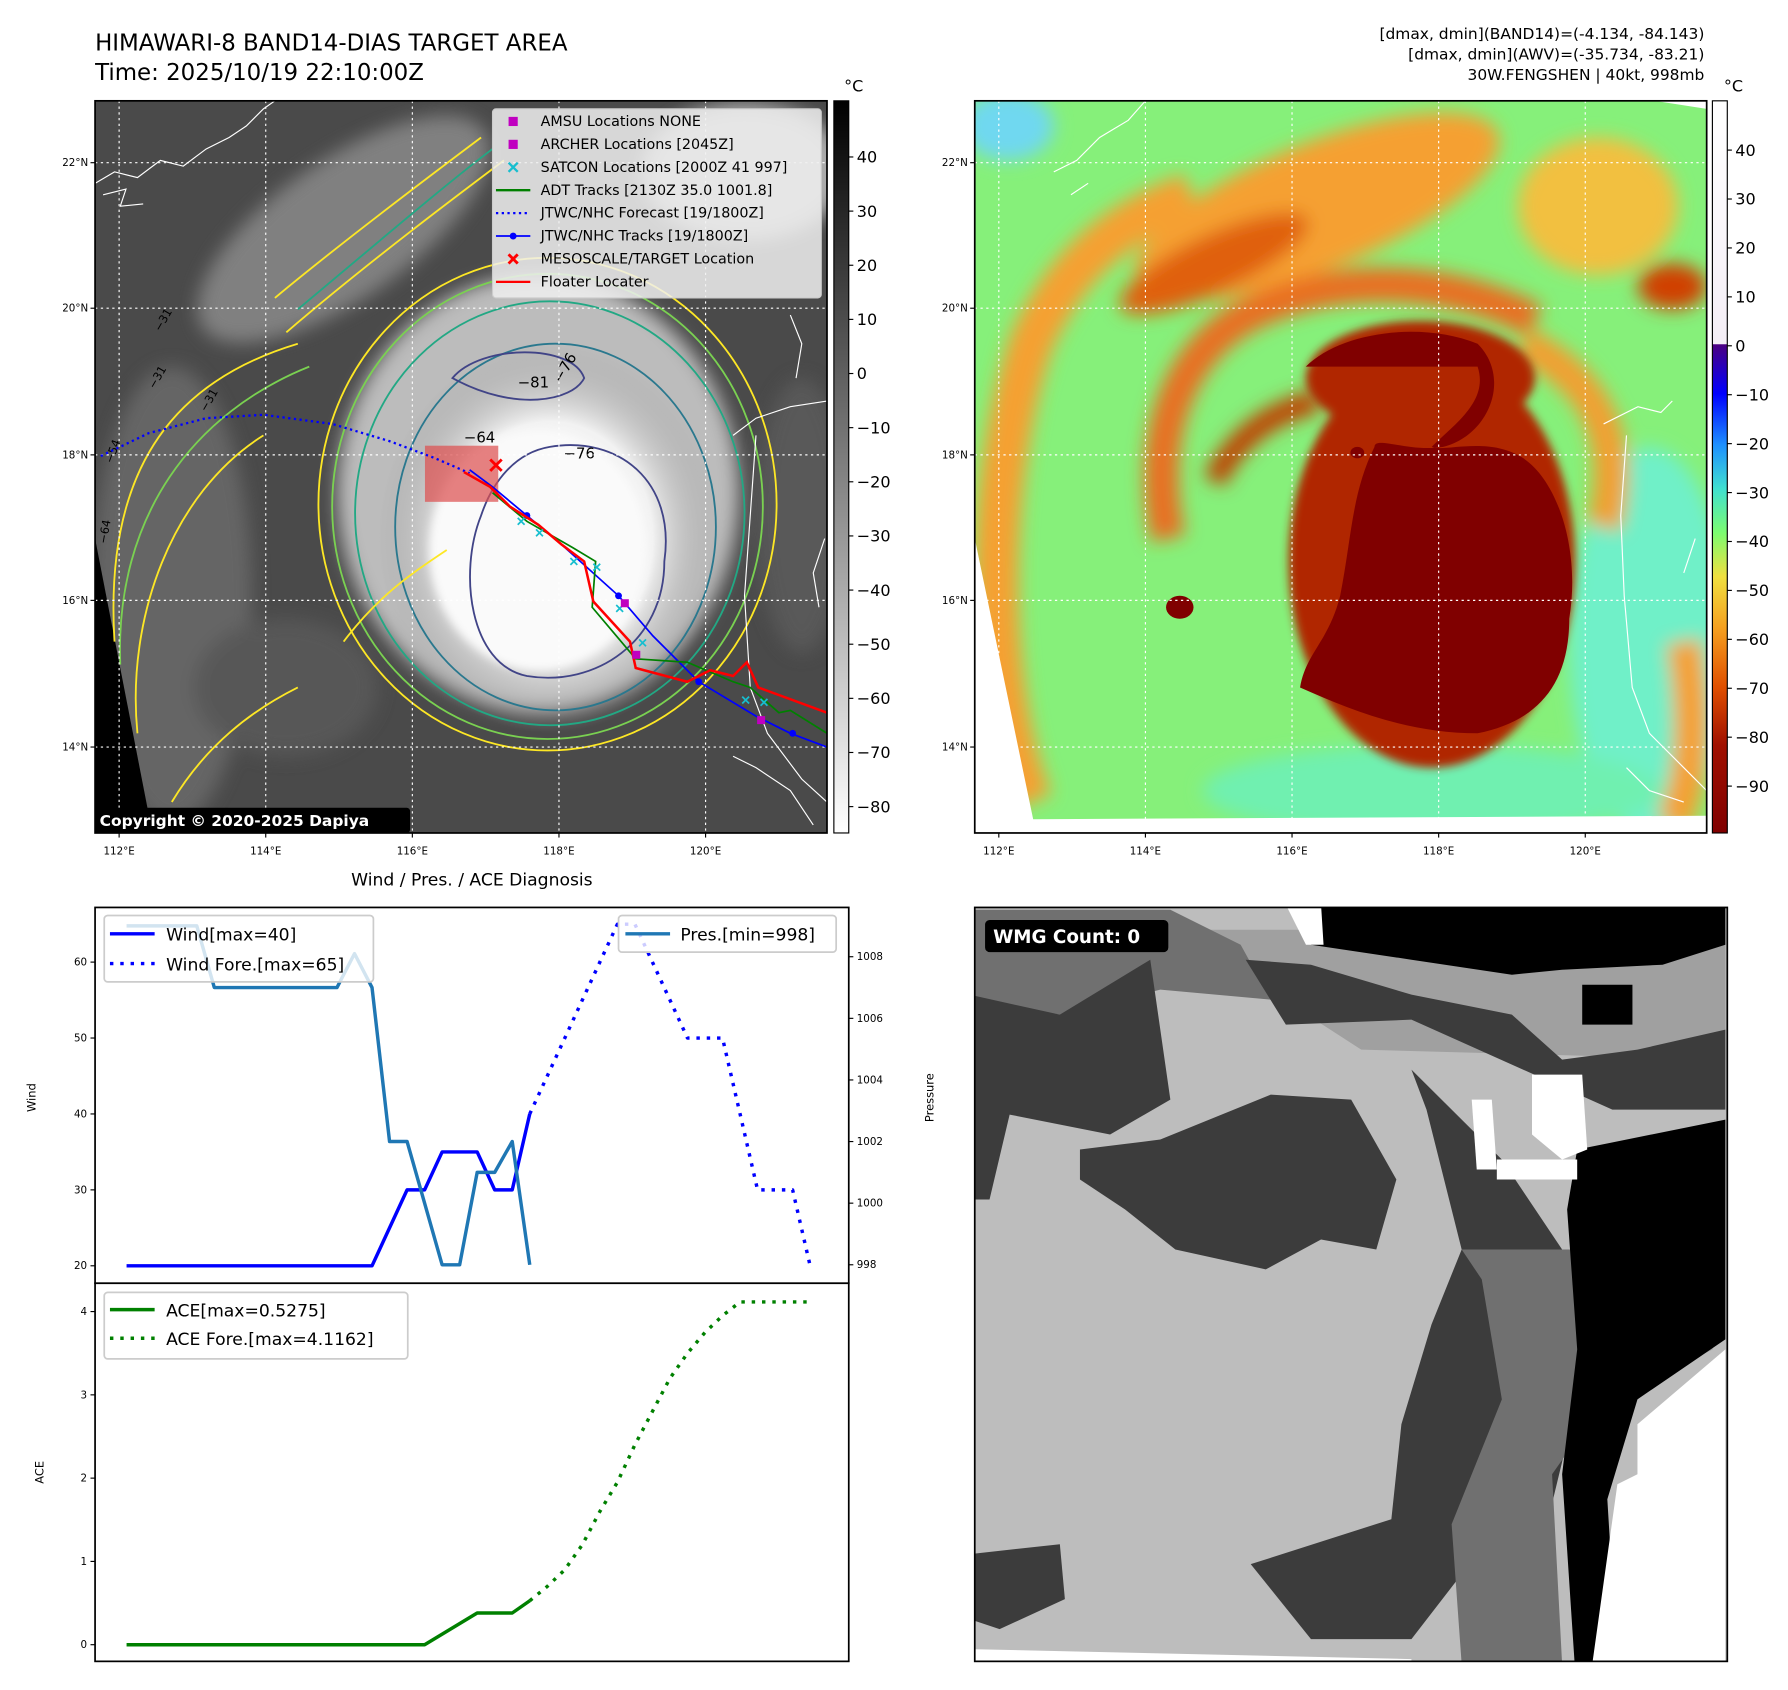 This screenshot has height=1690, width=1788. What do you see at coordinates (412, 845) in the screenshot?
I see `ir-lon-labels: 112°E 114°E 116°E 118°E 120°E` at bounding box center [412, 845].